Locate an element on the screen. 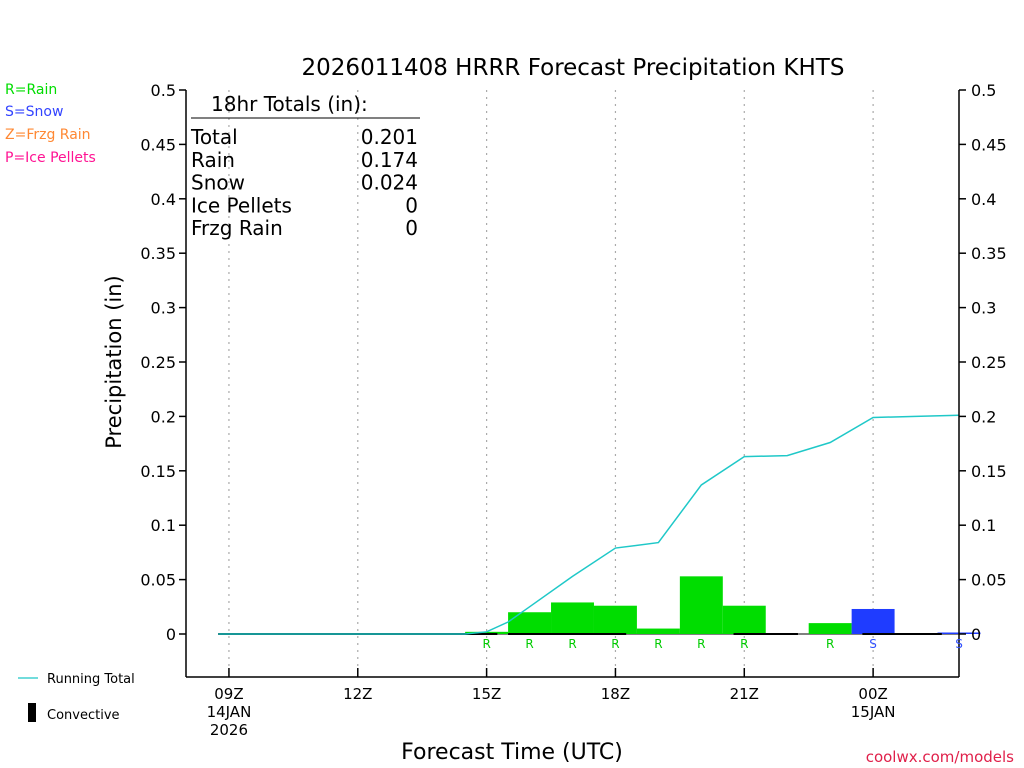 This screenshot has width=1024, height=768. y-tick-label-right: 0.1 is located at coordinates (983, 525).